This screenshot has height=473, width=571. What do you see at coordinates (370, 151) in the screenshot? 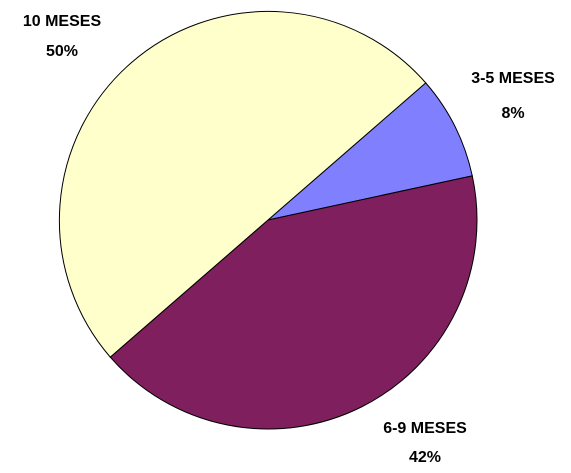
I see `pie-slice-3-5-meses` at bounding box center [370, 151].